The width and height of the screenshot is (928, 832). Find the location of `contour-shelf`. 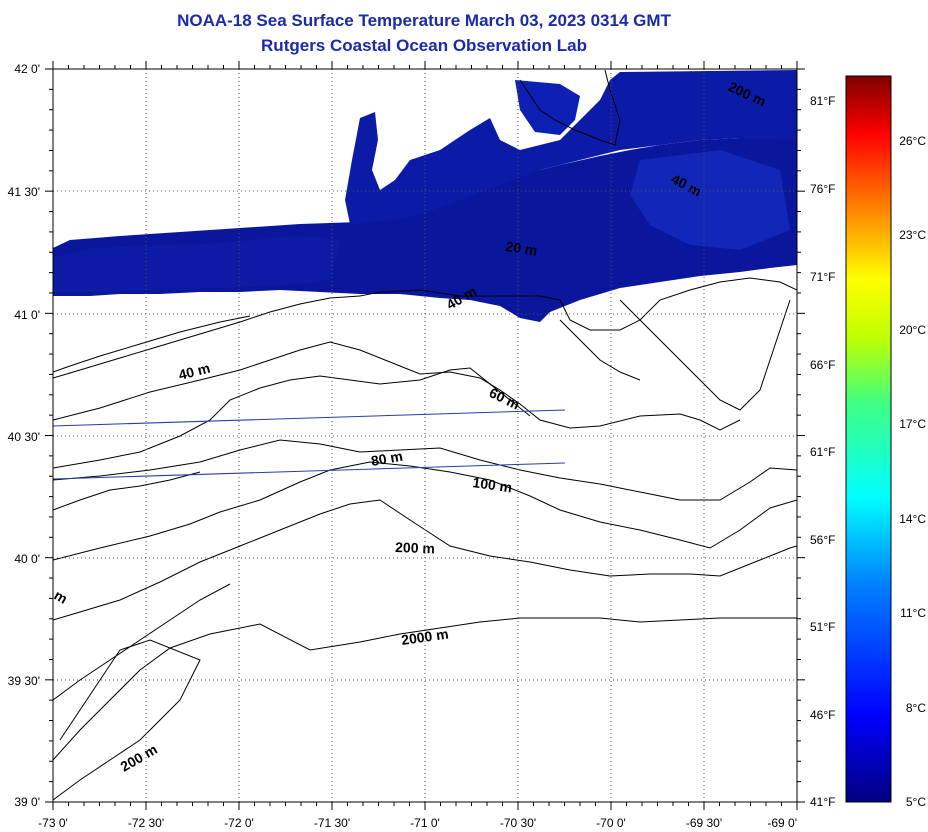

contour-shelf is located at coordinates (127, 491).